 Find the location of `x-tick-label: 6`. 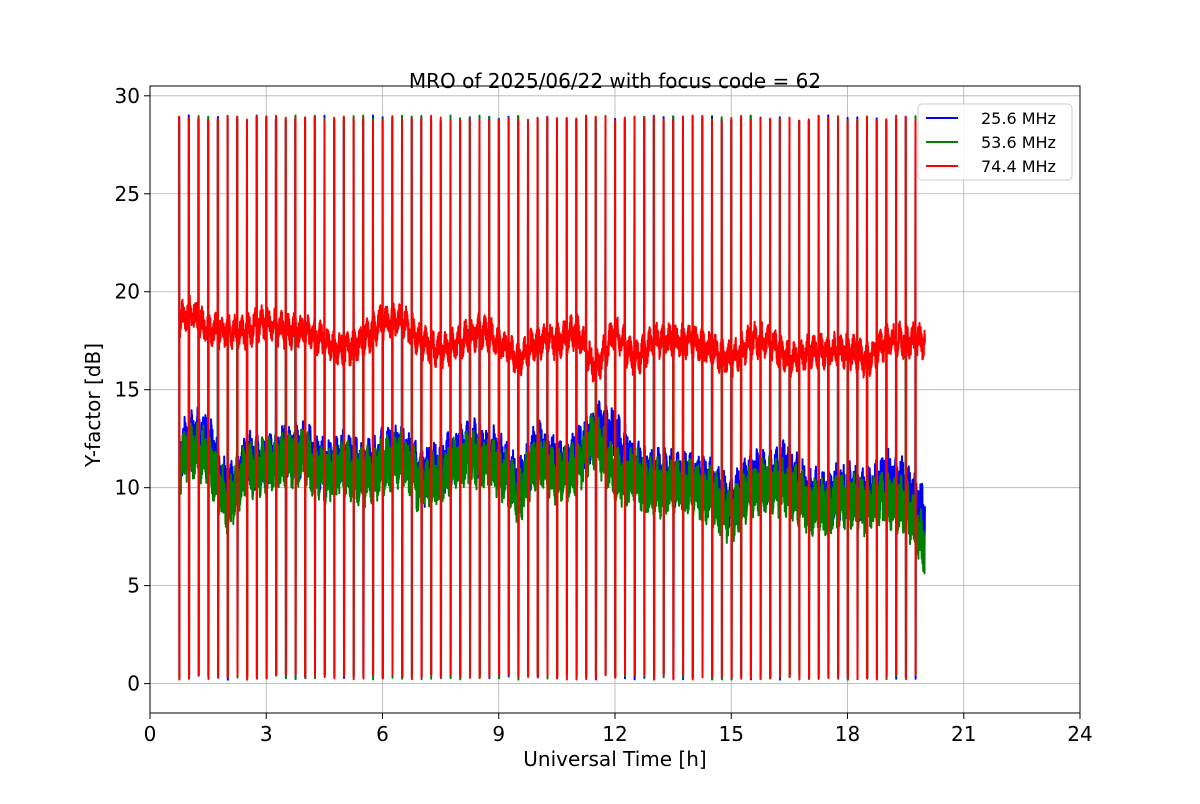

x-tick-label: 6 is located at coordinates (382, 734).